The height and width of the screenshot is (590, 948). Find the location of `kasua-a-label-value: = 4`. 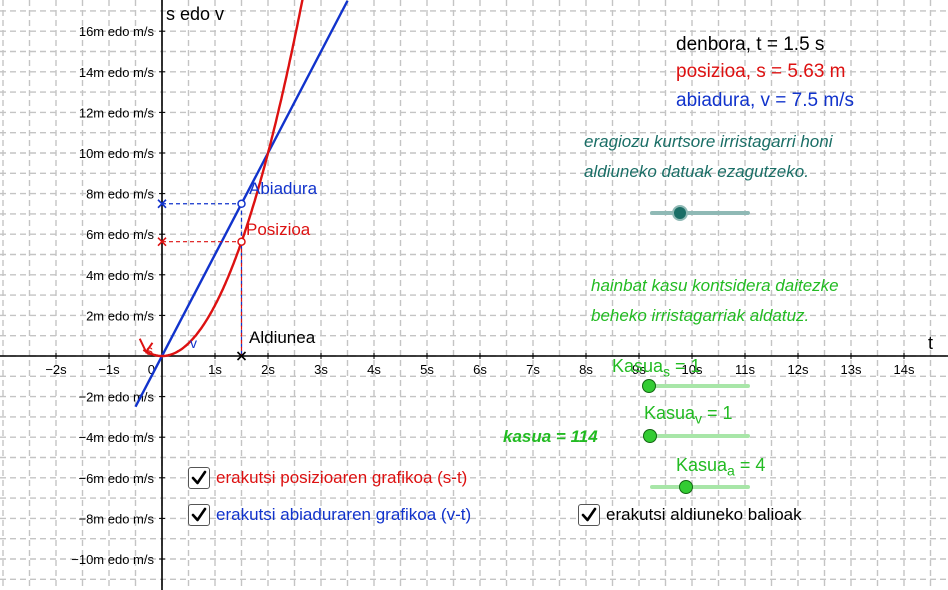

kasua-a-label-value: = 4 is located at coordinates (750, 465).